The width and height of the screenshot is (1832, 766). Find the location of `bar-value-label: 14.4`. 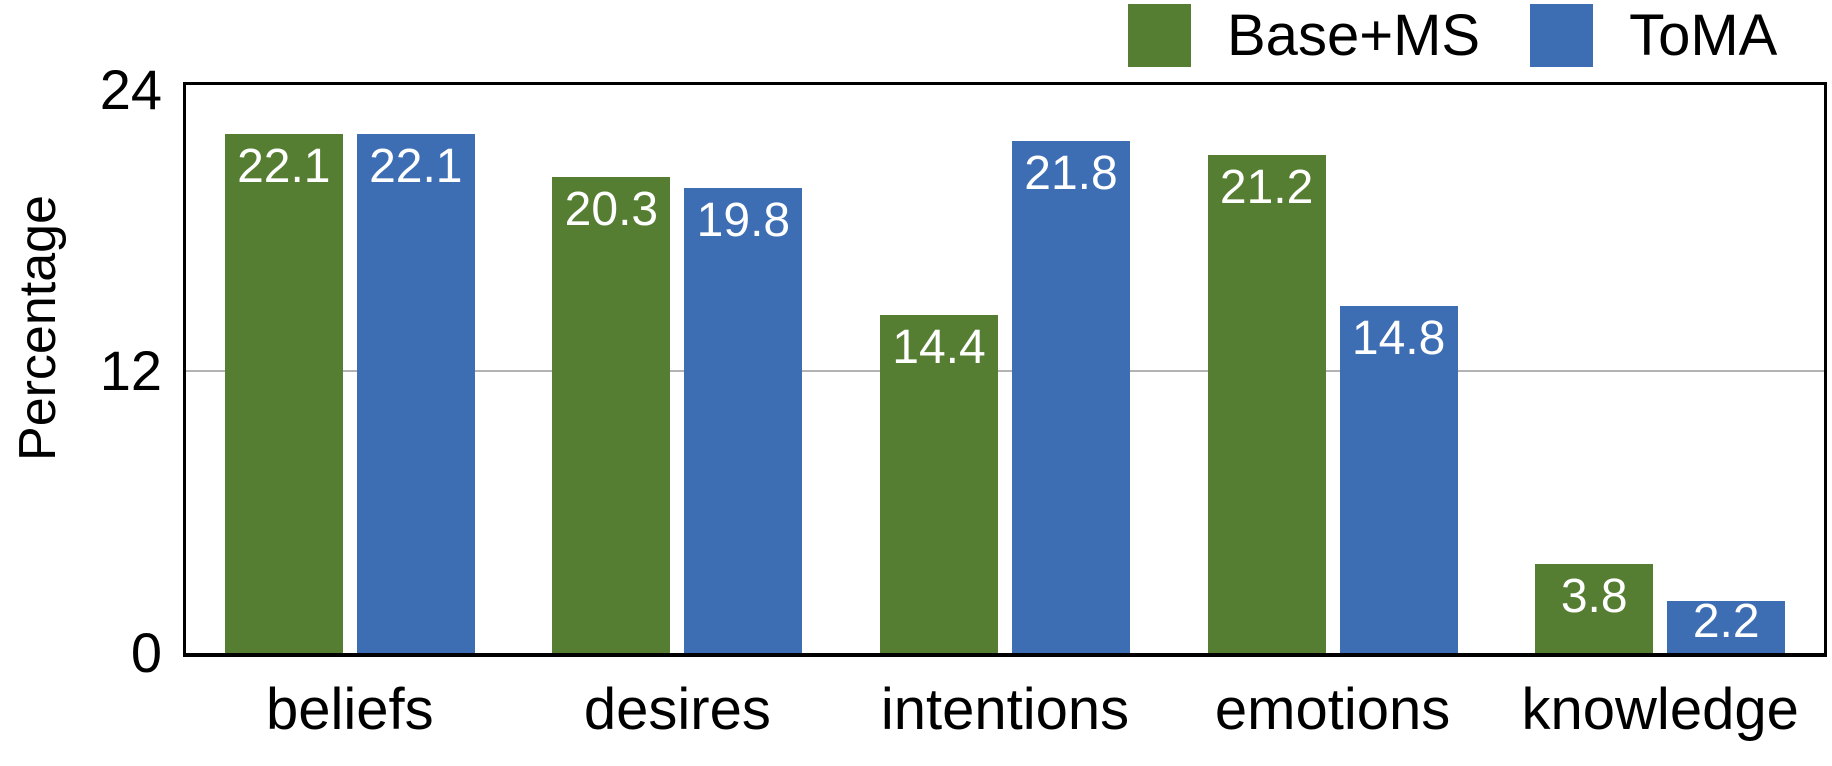

bar-value-label: 14.4 is located at coordinates (939, 348).